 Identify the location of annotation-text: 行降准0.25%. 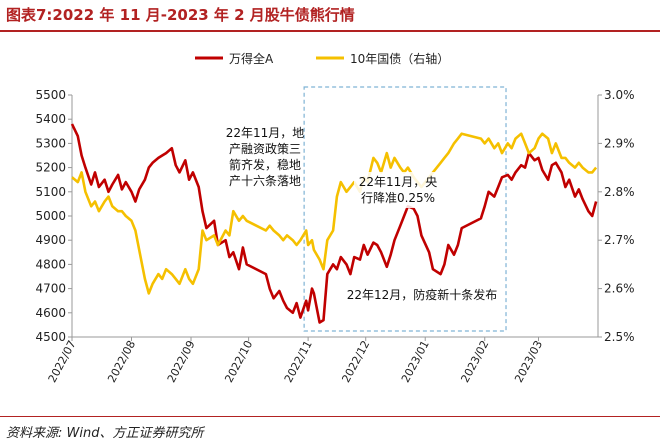
(398, 198).